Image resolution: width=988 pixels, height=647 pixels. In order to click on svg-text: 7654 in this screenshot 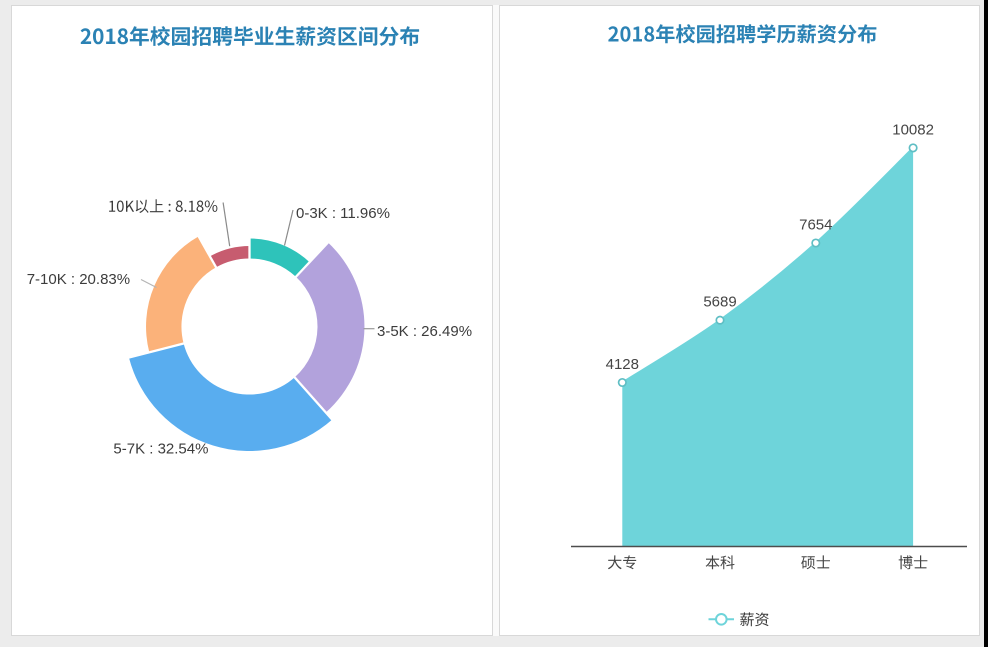, I will do `click(815, 225)`.